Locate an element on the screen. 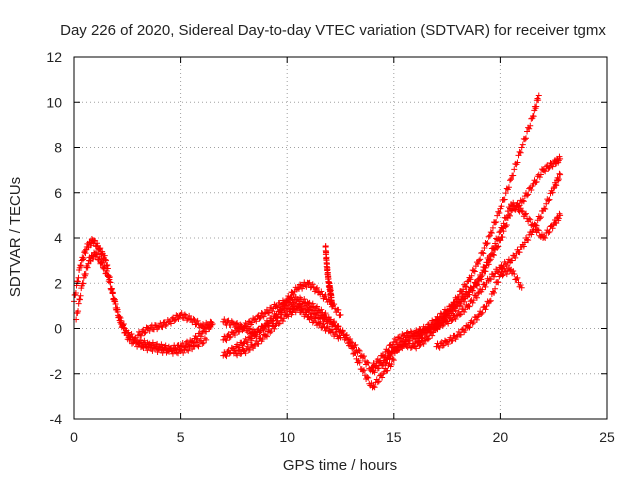 This screenshot has width=640, height=480. x-tick-label: 0 is located at coordinates (74, 437).